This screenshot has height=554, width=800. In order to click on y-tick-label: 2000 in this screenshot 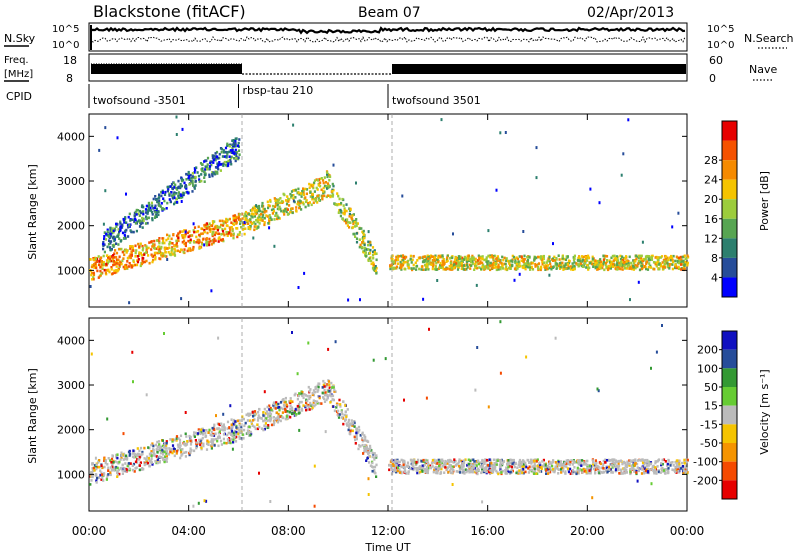, I will do `click(71, 226)`.